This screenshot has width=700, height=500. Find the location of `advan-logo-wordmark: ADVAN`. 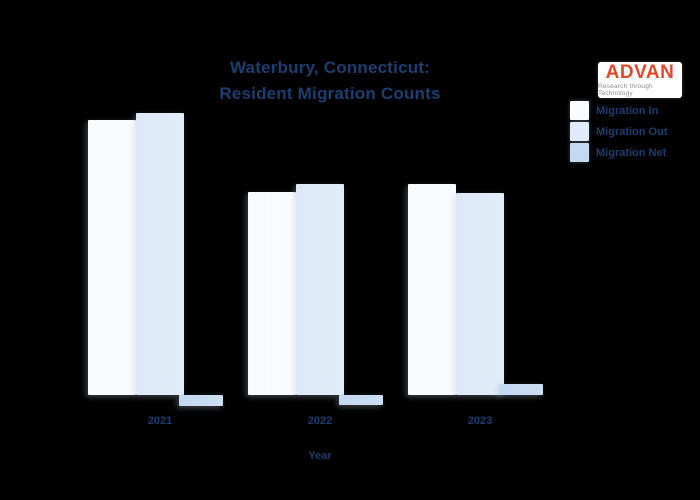

advan-logo-wordmark: ADVAN is located at coordinates (640, 72).